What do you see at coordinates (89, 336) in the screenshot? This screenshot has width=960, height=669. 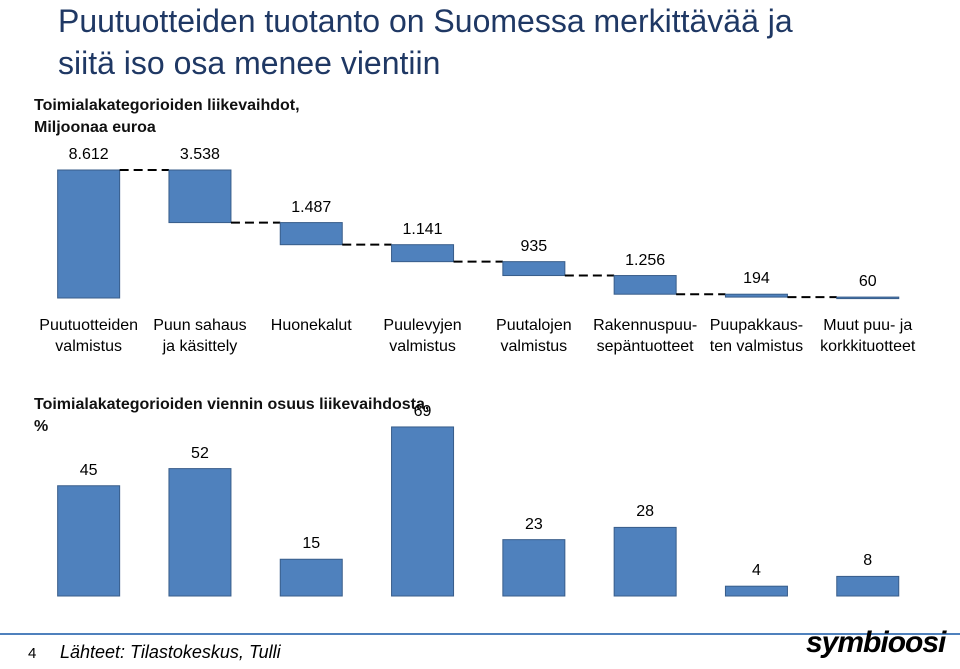 I see `x-tick-label: Puutuotteiden valmistus` at bounding box center [89, 336].